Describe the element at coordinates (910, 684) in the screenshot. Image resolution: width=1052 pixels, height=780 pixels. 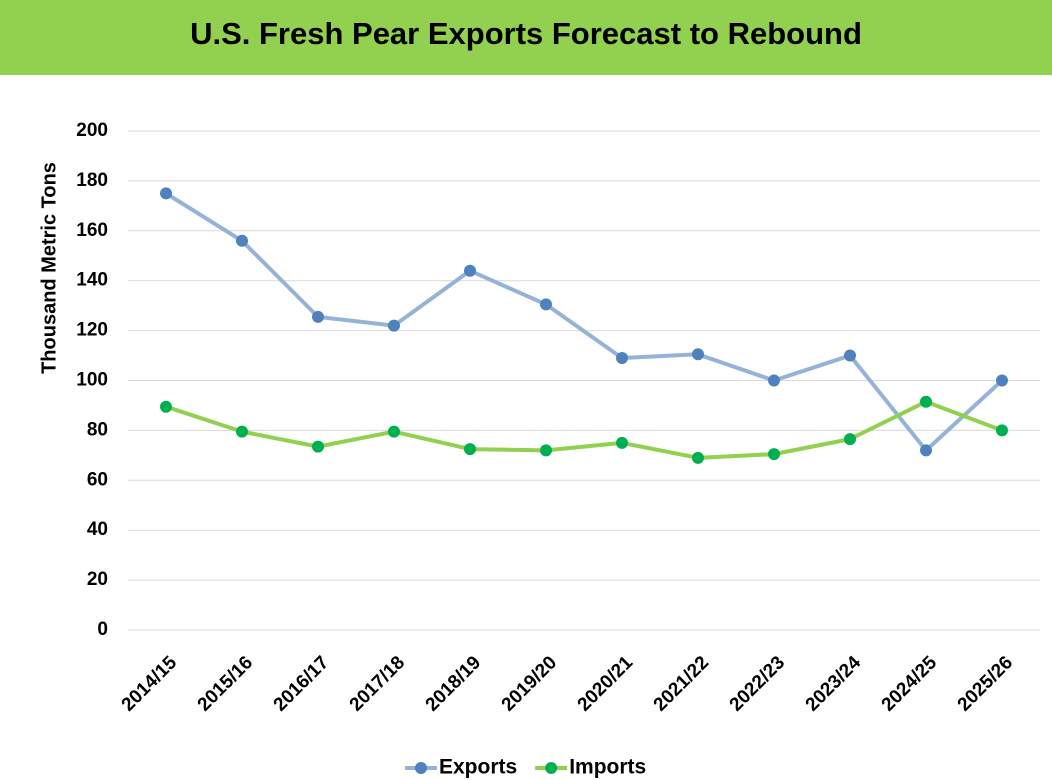
I see `x-tick-label: 2024/25` at that location.